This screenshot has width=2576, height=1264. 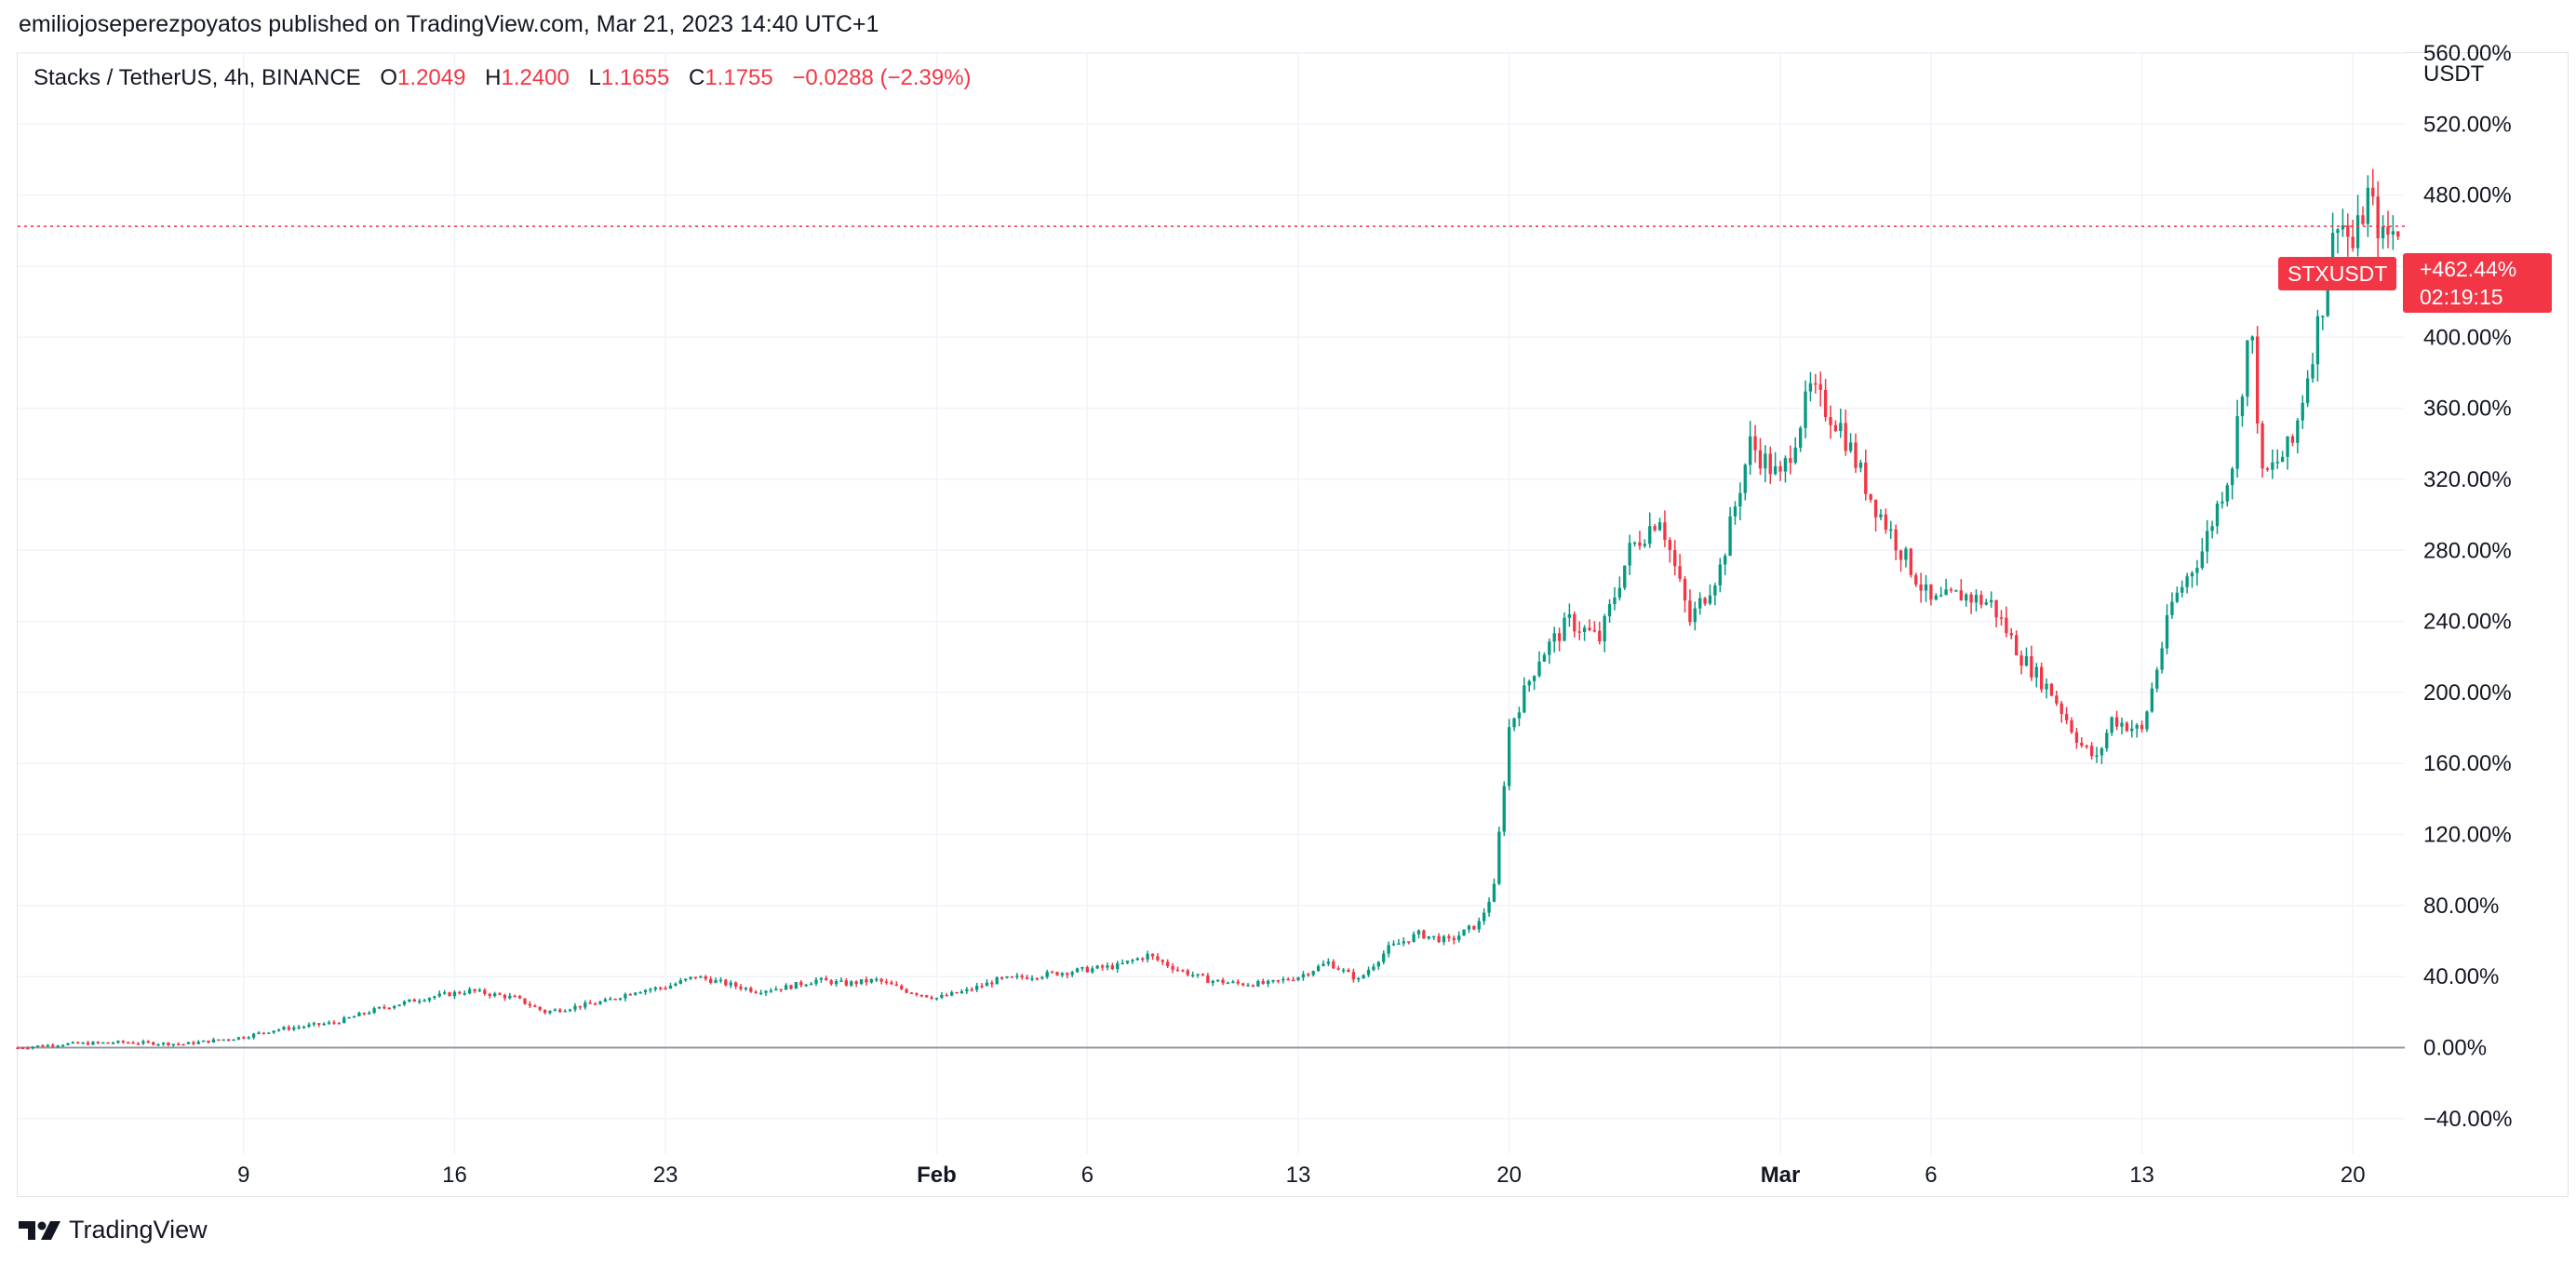 What do you see at coordinates (1301, 1175) in the screenshot?
I see `time-axis: 9 16 23 Feb 6 13 20 Mar 6 13 20` at bounding box center [1301, 1175].